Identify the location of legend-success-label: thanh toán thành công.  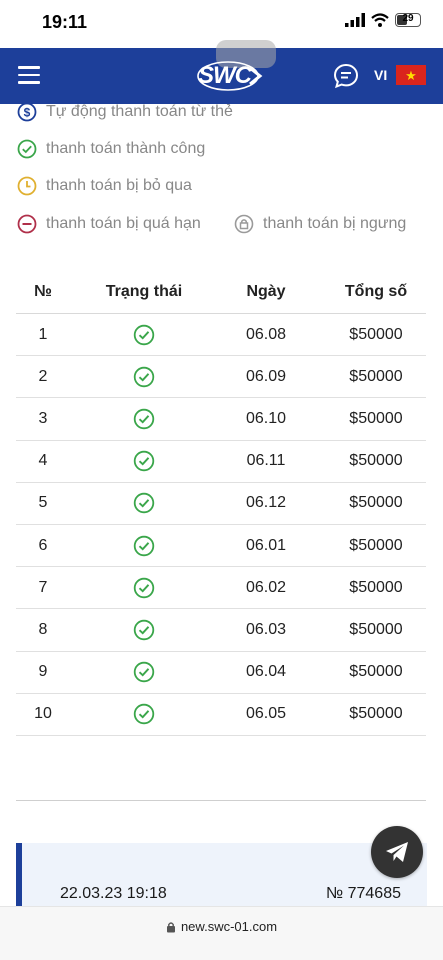
(126, 148).